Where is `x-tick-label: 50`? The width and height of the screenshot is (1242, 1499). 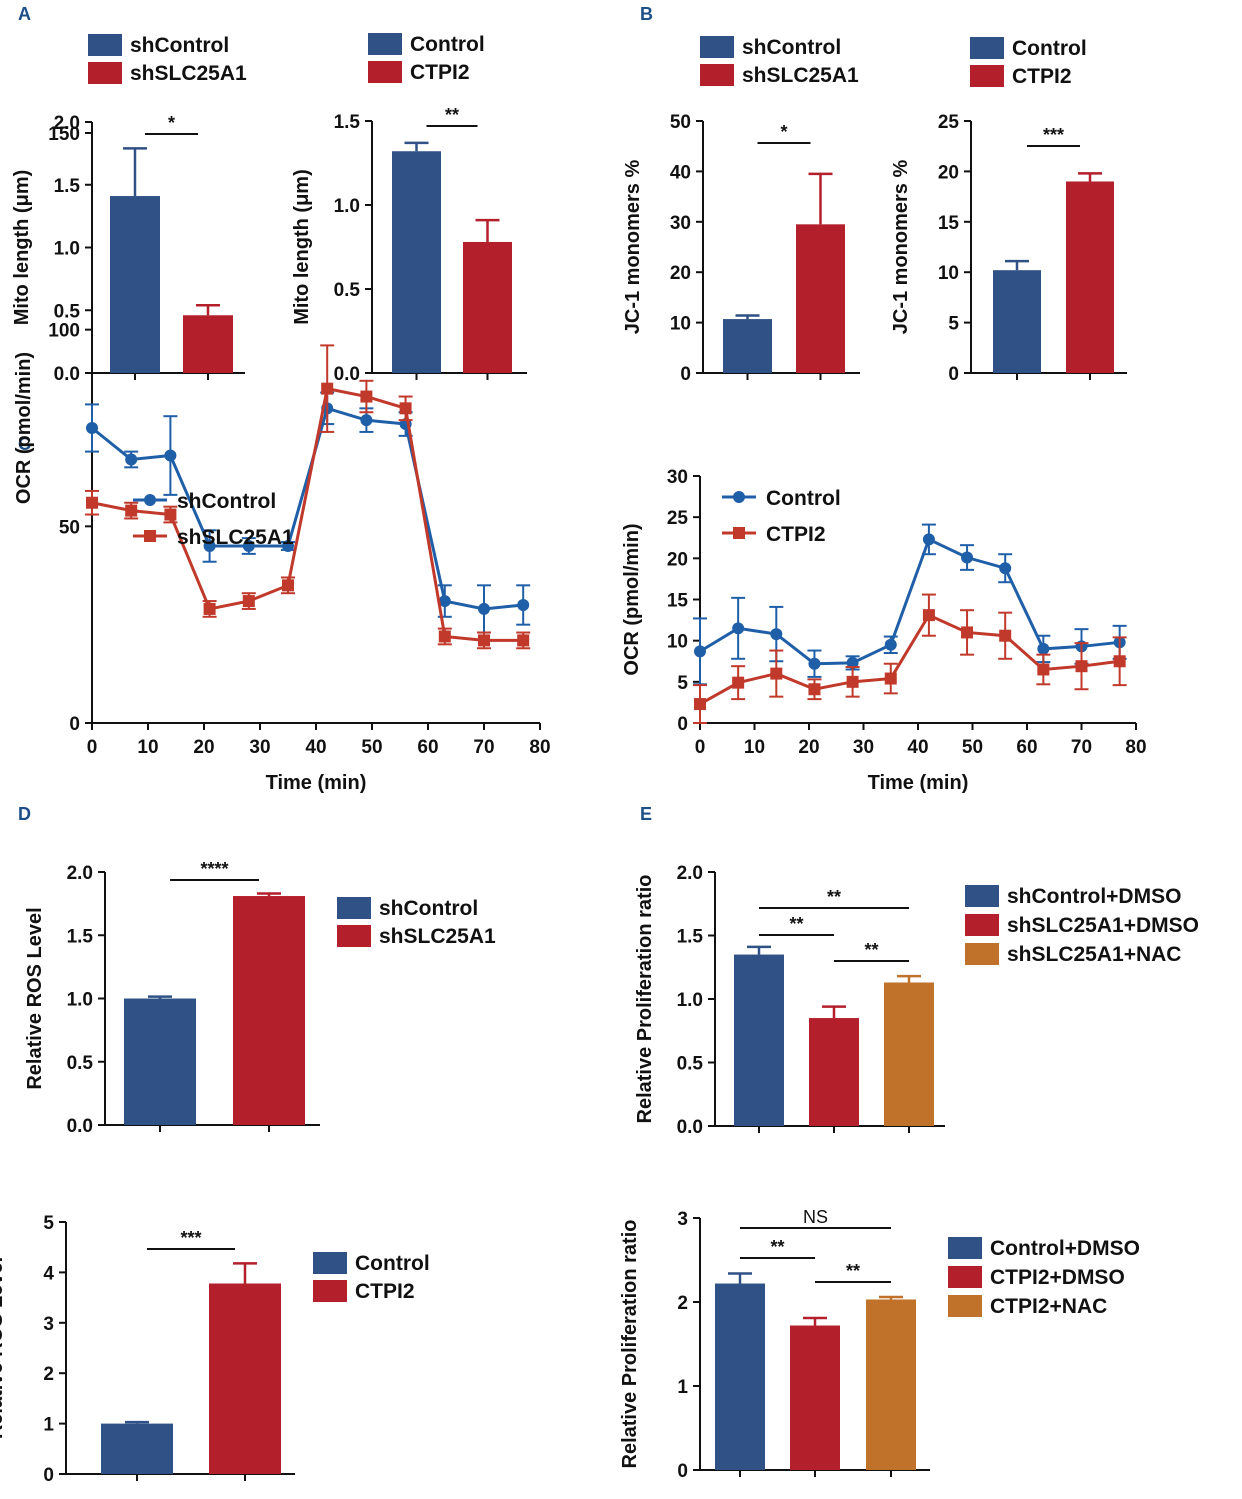 x-tick-label: 50 is located at coordinates (371, 747).